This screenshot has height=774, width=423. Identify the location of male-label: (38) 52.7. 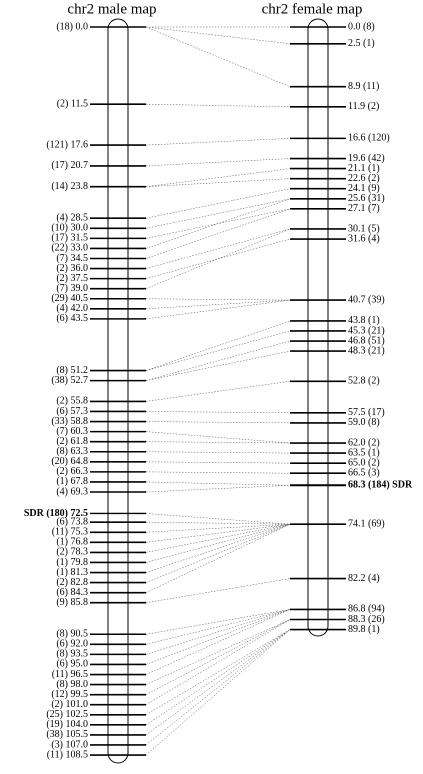
(69, 380).